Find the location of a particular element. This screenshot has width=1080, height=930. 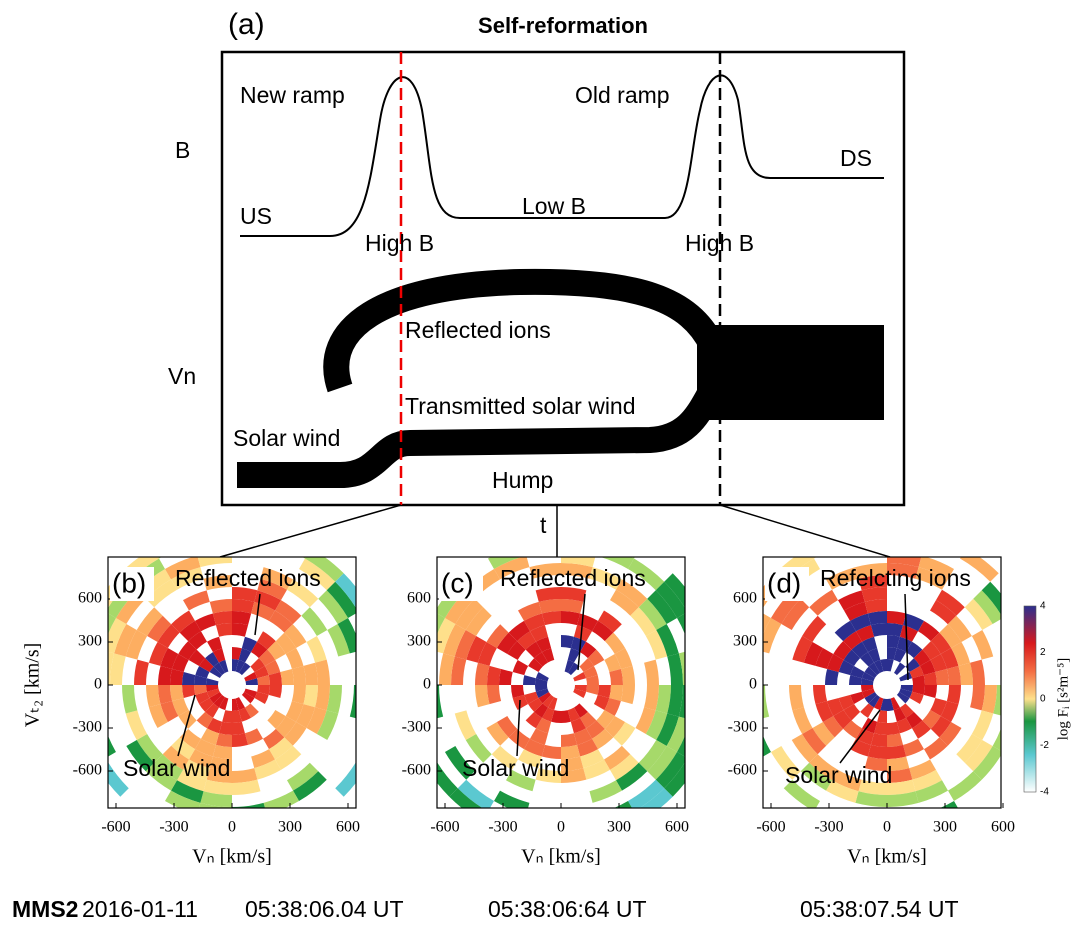

origin-hole is located at coordinates (561, 685).